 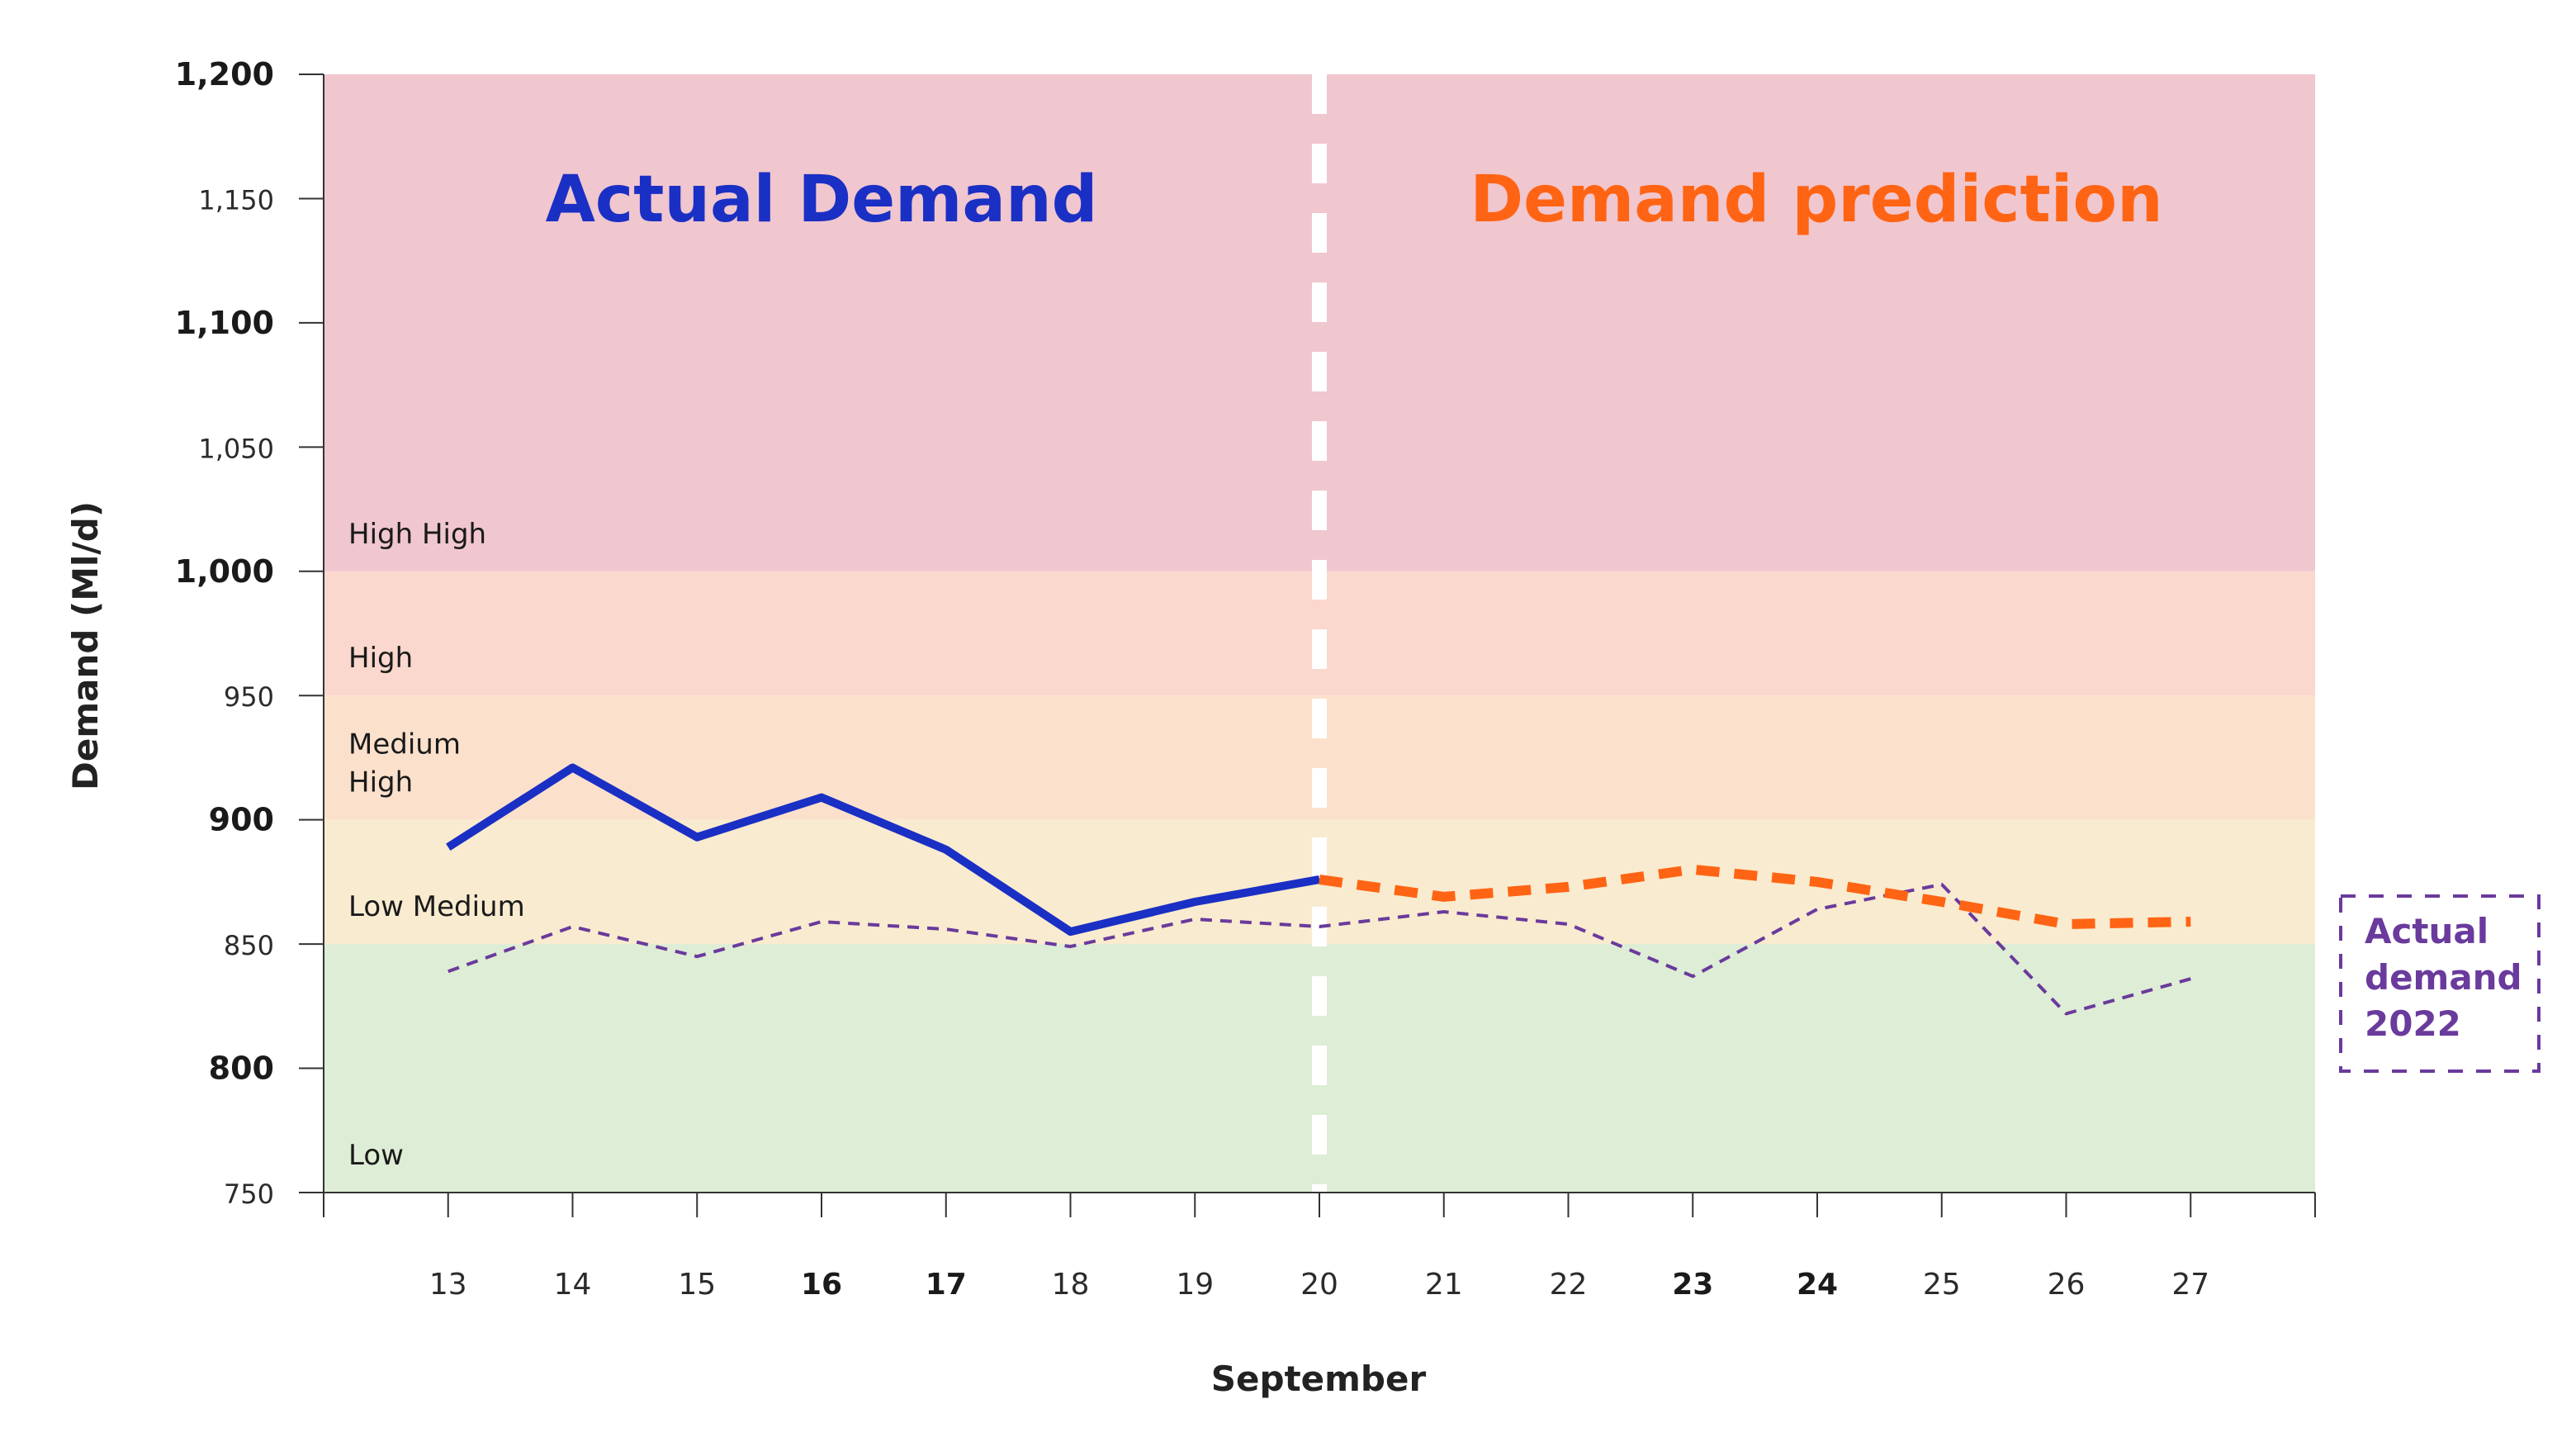 What do you see at coordinates (1319, 1248) in the screenshot?
I see `x-axis-ticks: 13 14 15 16 17 18 19 20 21 22 23 24 25 26 27` at bounding box center [1319, 1248].